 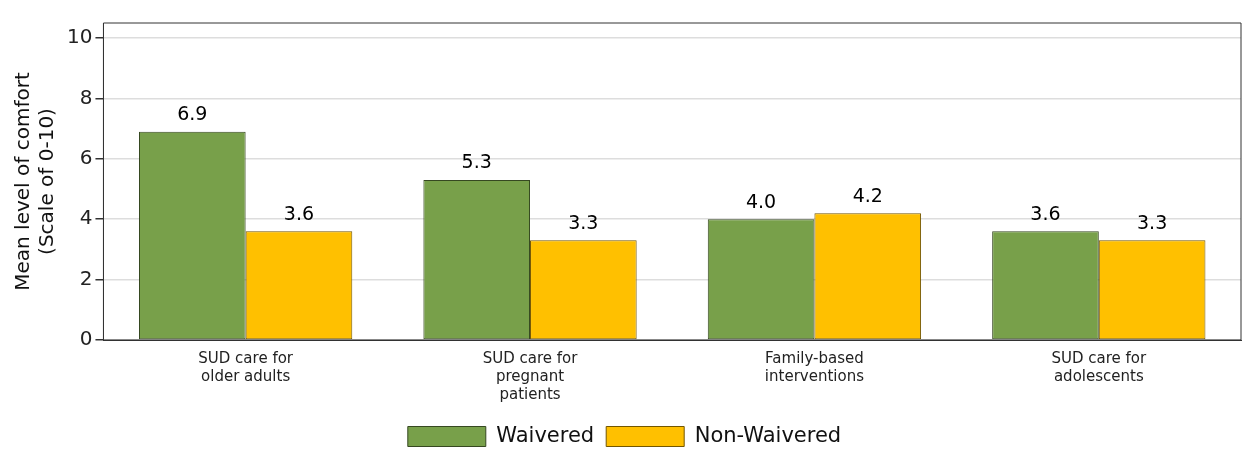 I want to click on y-tick-label: 8, so click(x=86, y=96).